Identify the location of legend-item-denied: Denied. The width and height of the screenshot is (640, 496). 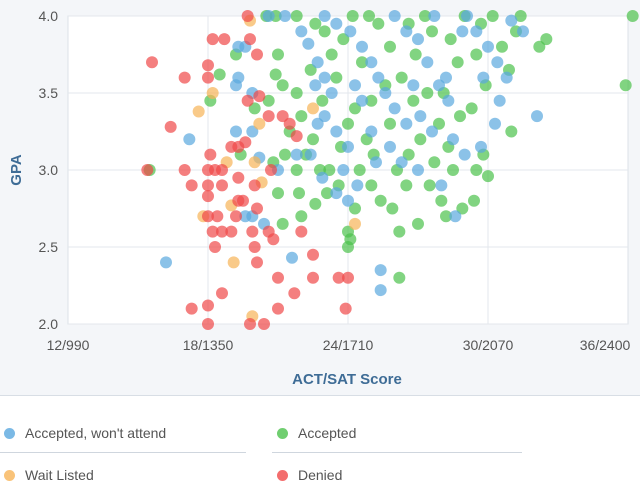
(309, 475).